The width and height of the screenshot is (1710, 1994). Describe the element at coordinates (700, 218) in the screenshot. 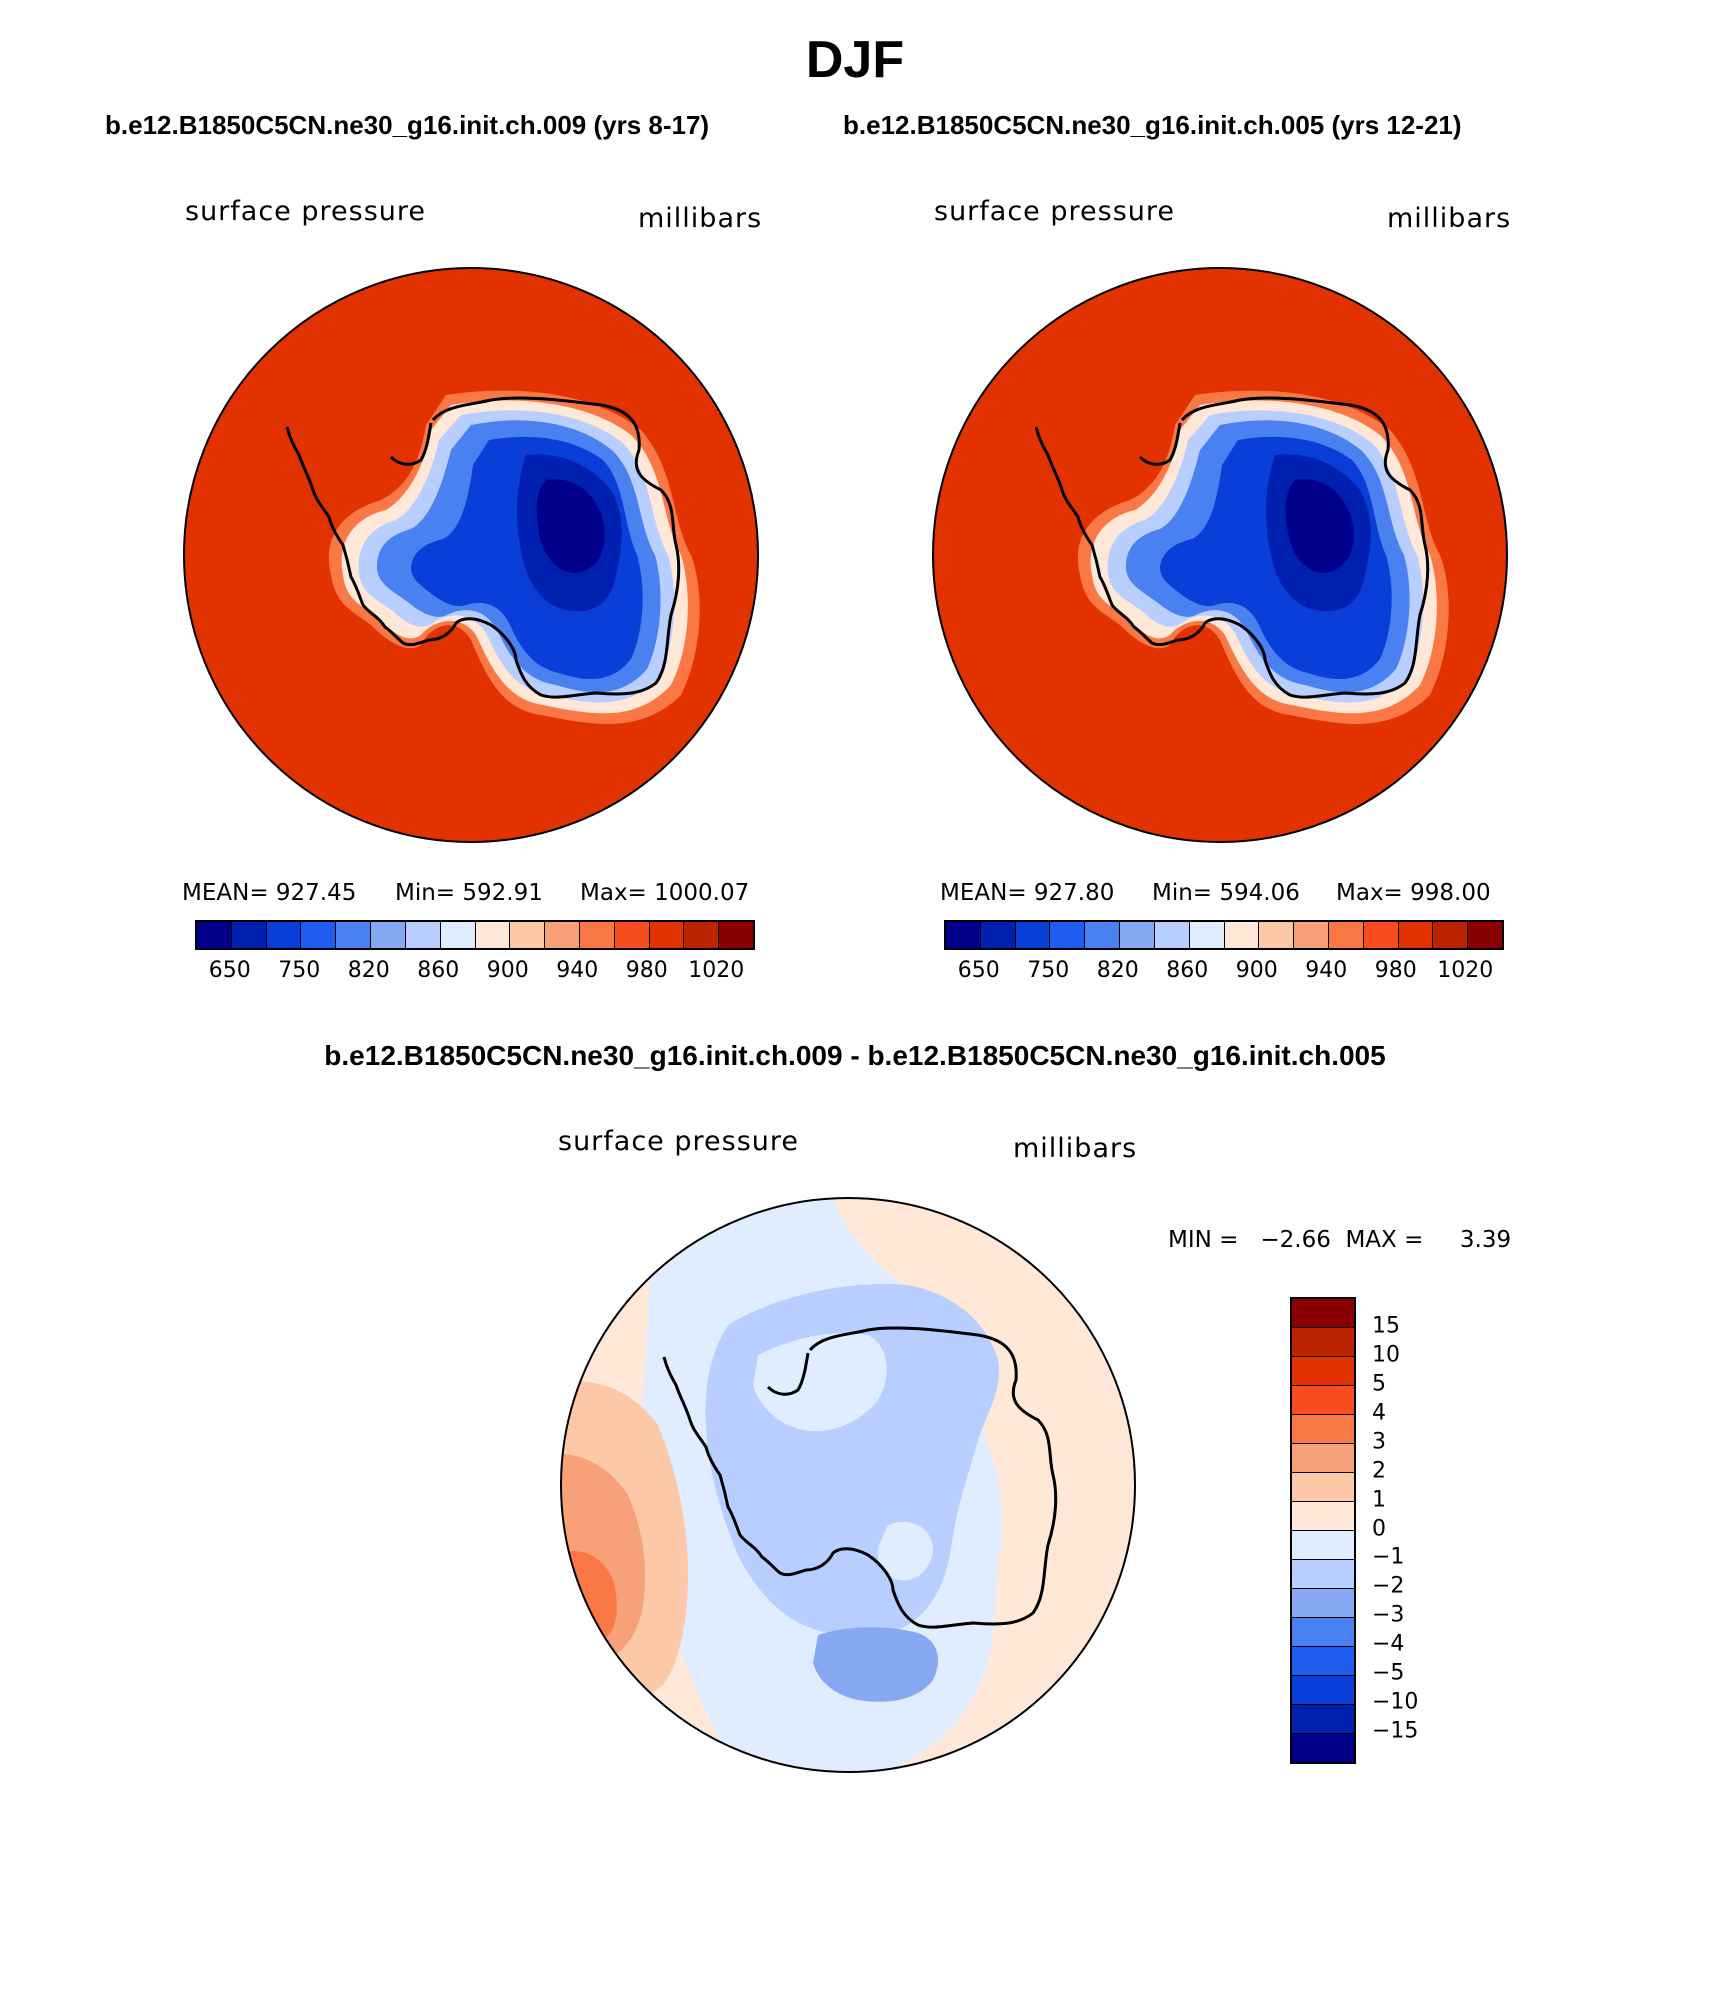

I see `left-units-label: millibars` at that location.